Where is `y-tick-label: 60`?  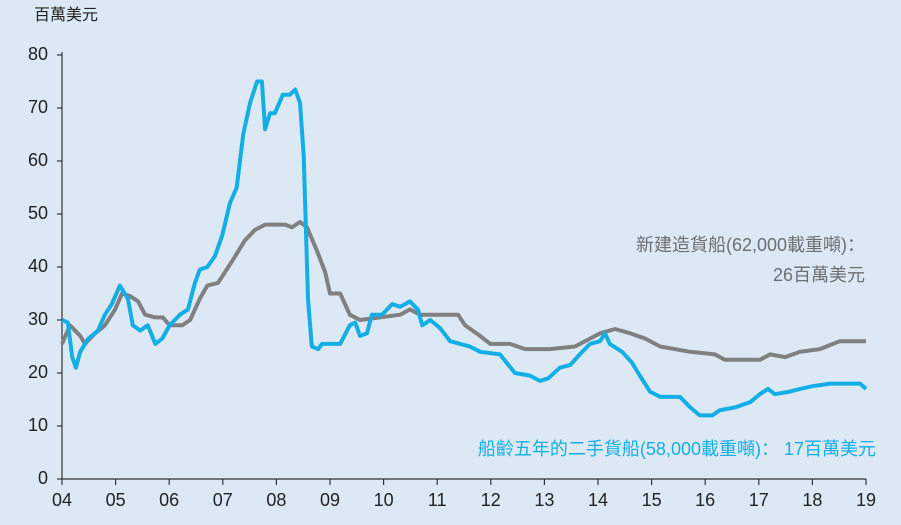
y-tick-label: 60 is located at coordinates (38, 160).